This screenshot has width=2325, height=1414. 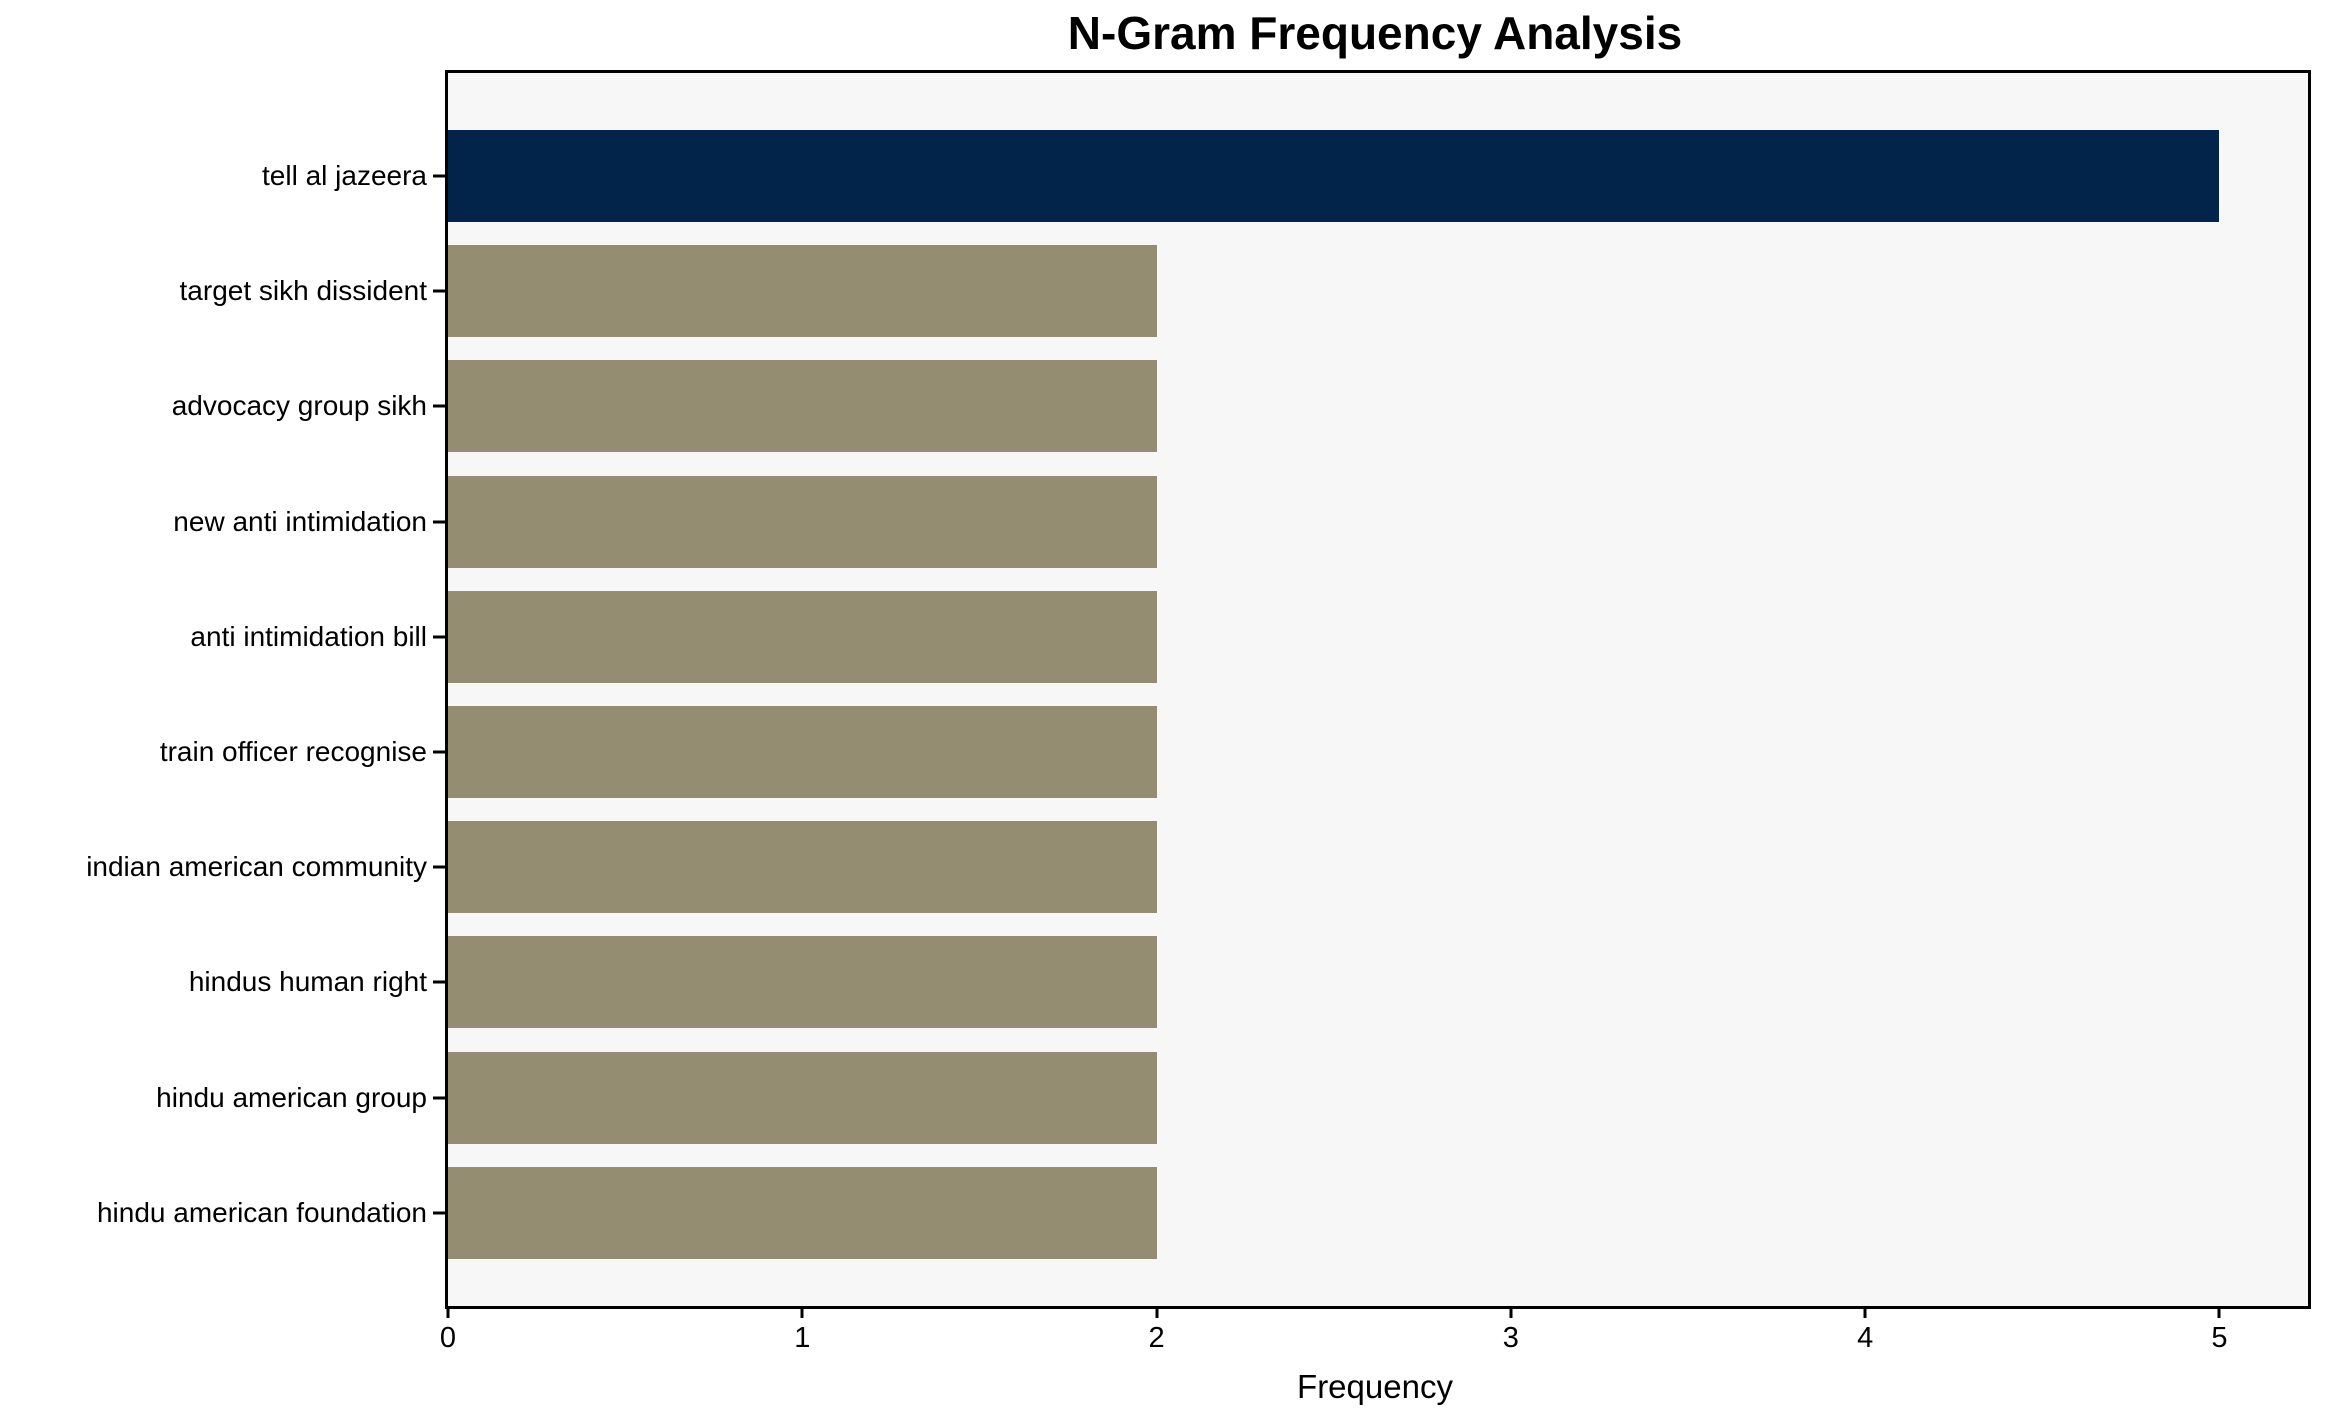 I want to click on y-tick-label: hindu american group, so click(x=291, y=1097).